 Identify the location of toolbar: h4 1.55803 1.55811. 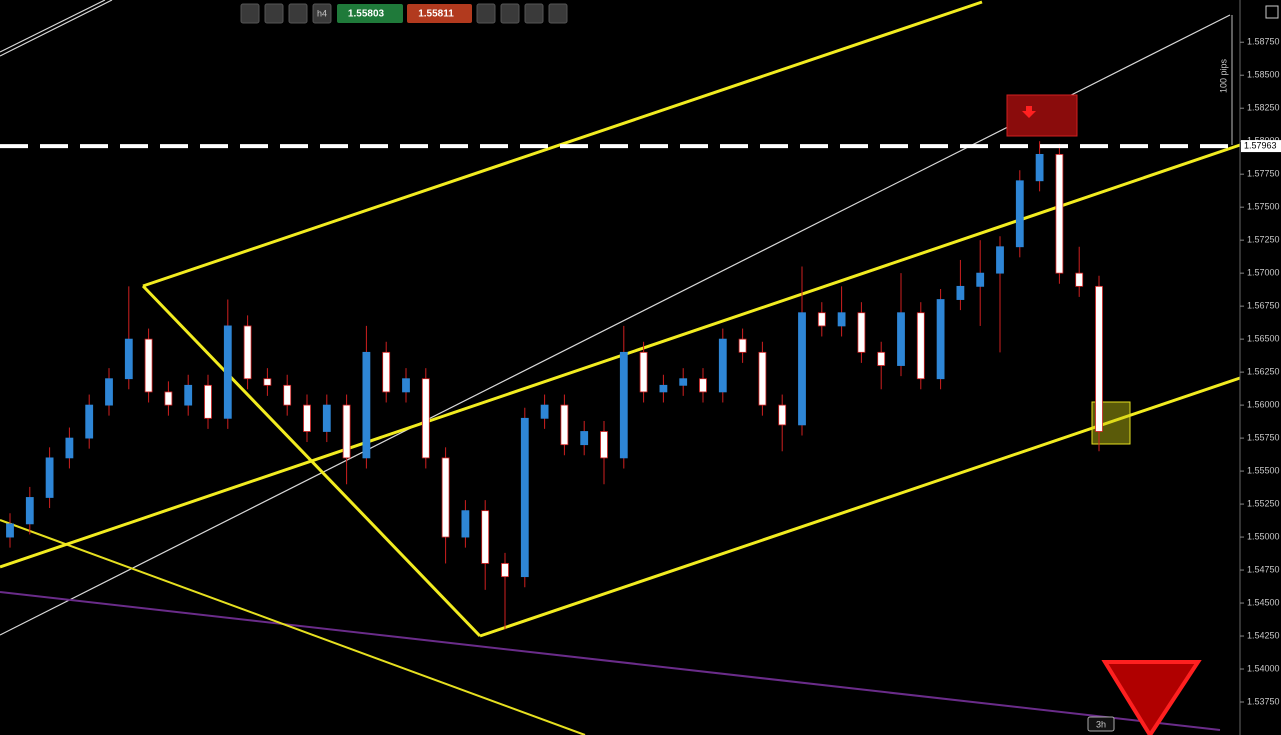
(404, 13).